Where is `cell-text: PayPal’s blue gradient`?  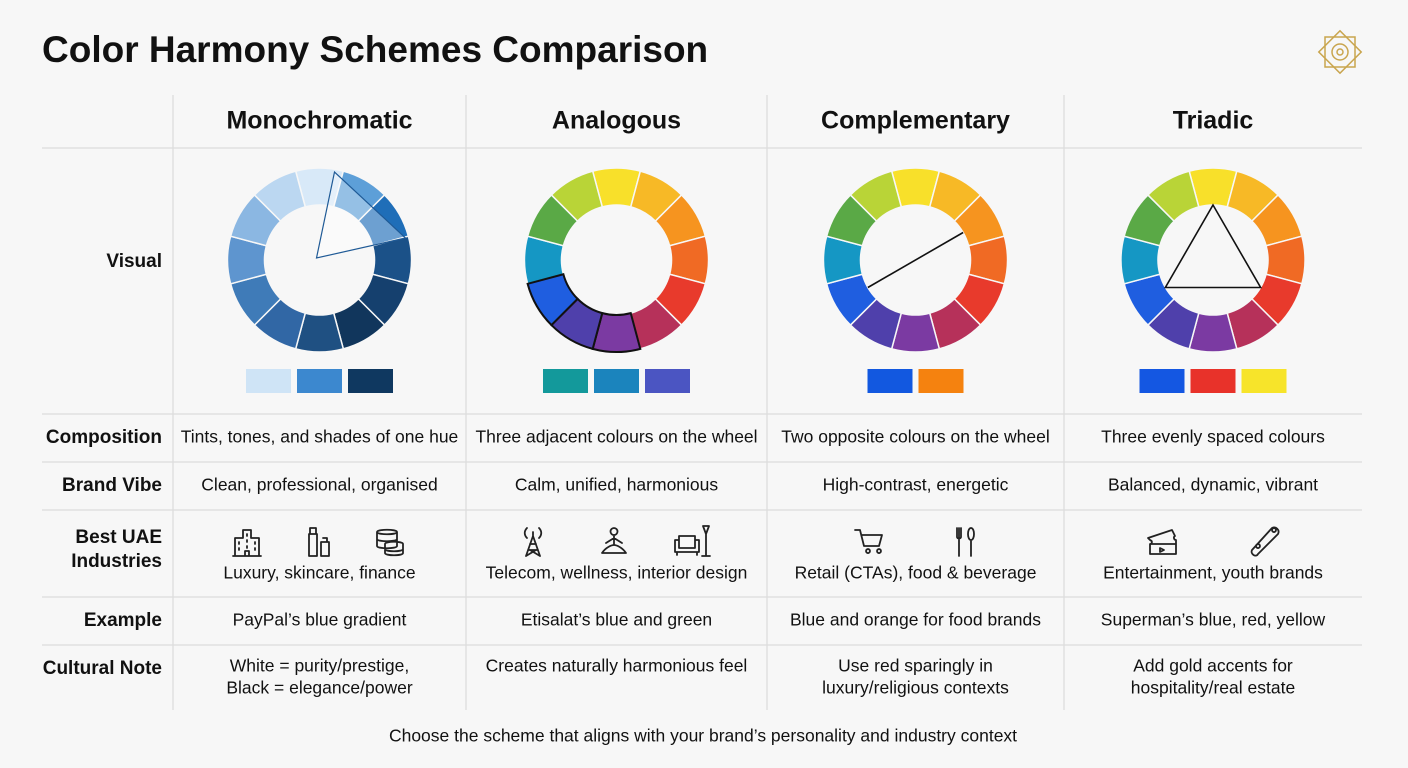 cell-text: PayPal’s blue gradient is located at coordinates (320, 620).